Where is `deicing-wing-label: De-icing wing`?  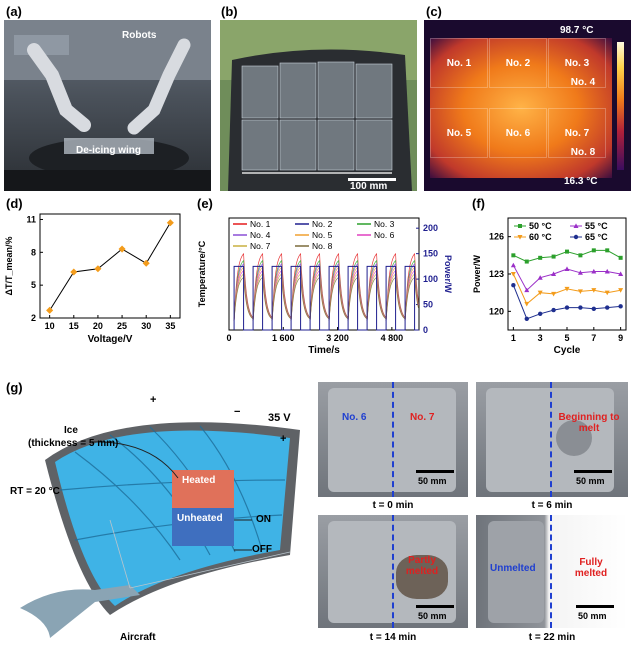 deicing-wing-label: De-icing wing is located at coordinates (108, 150).